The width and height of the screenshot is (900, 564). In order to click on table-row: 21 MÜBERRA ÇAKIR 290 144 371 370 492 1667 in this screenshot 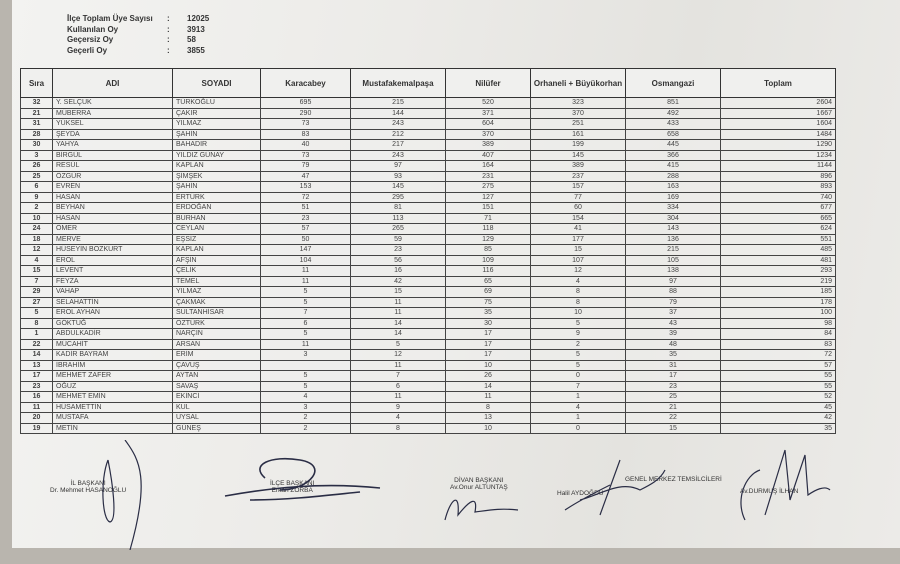, I will do `click(428, 113)`.